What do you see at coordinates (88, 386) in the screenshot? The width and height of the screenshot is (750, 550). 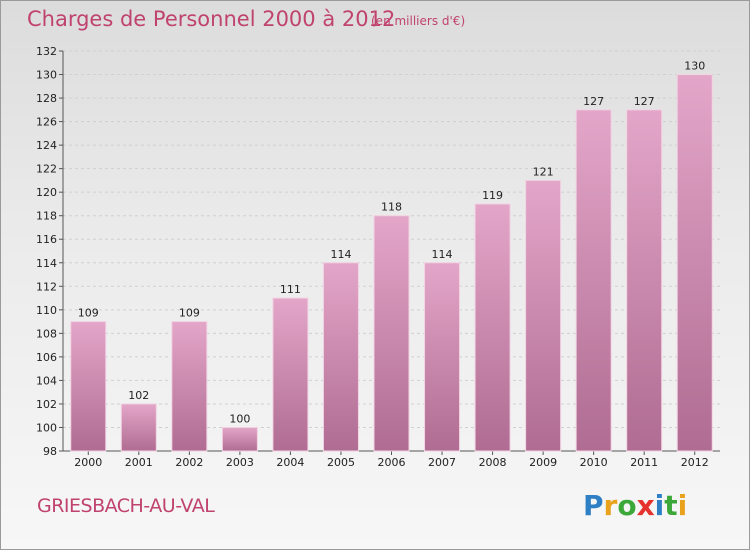 I see `bar-2000` at bounding box center [88, 386].